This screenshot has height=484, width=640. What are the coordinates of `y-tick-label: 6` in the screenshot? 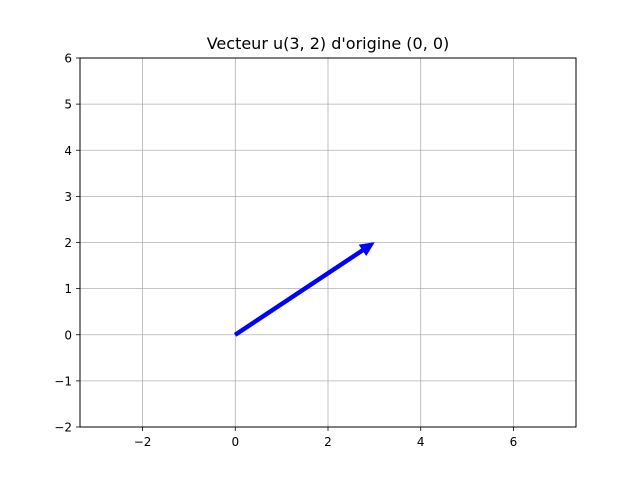 It's located at (68, 59).